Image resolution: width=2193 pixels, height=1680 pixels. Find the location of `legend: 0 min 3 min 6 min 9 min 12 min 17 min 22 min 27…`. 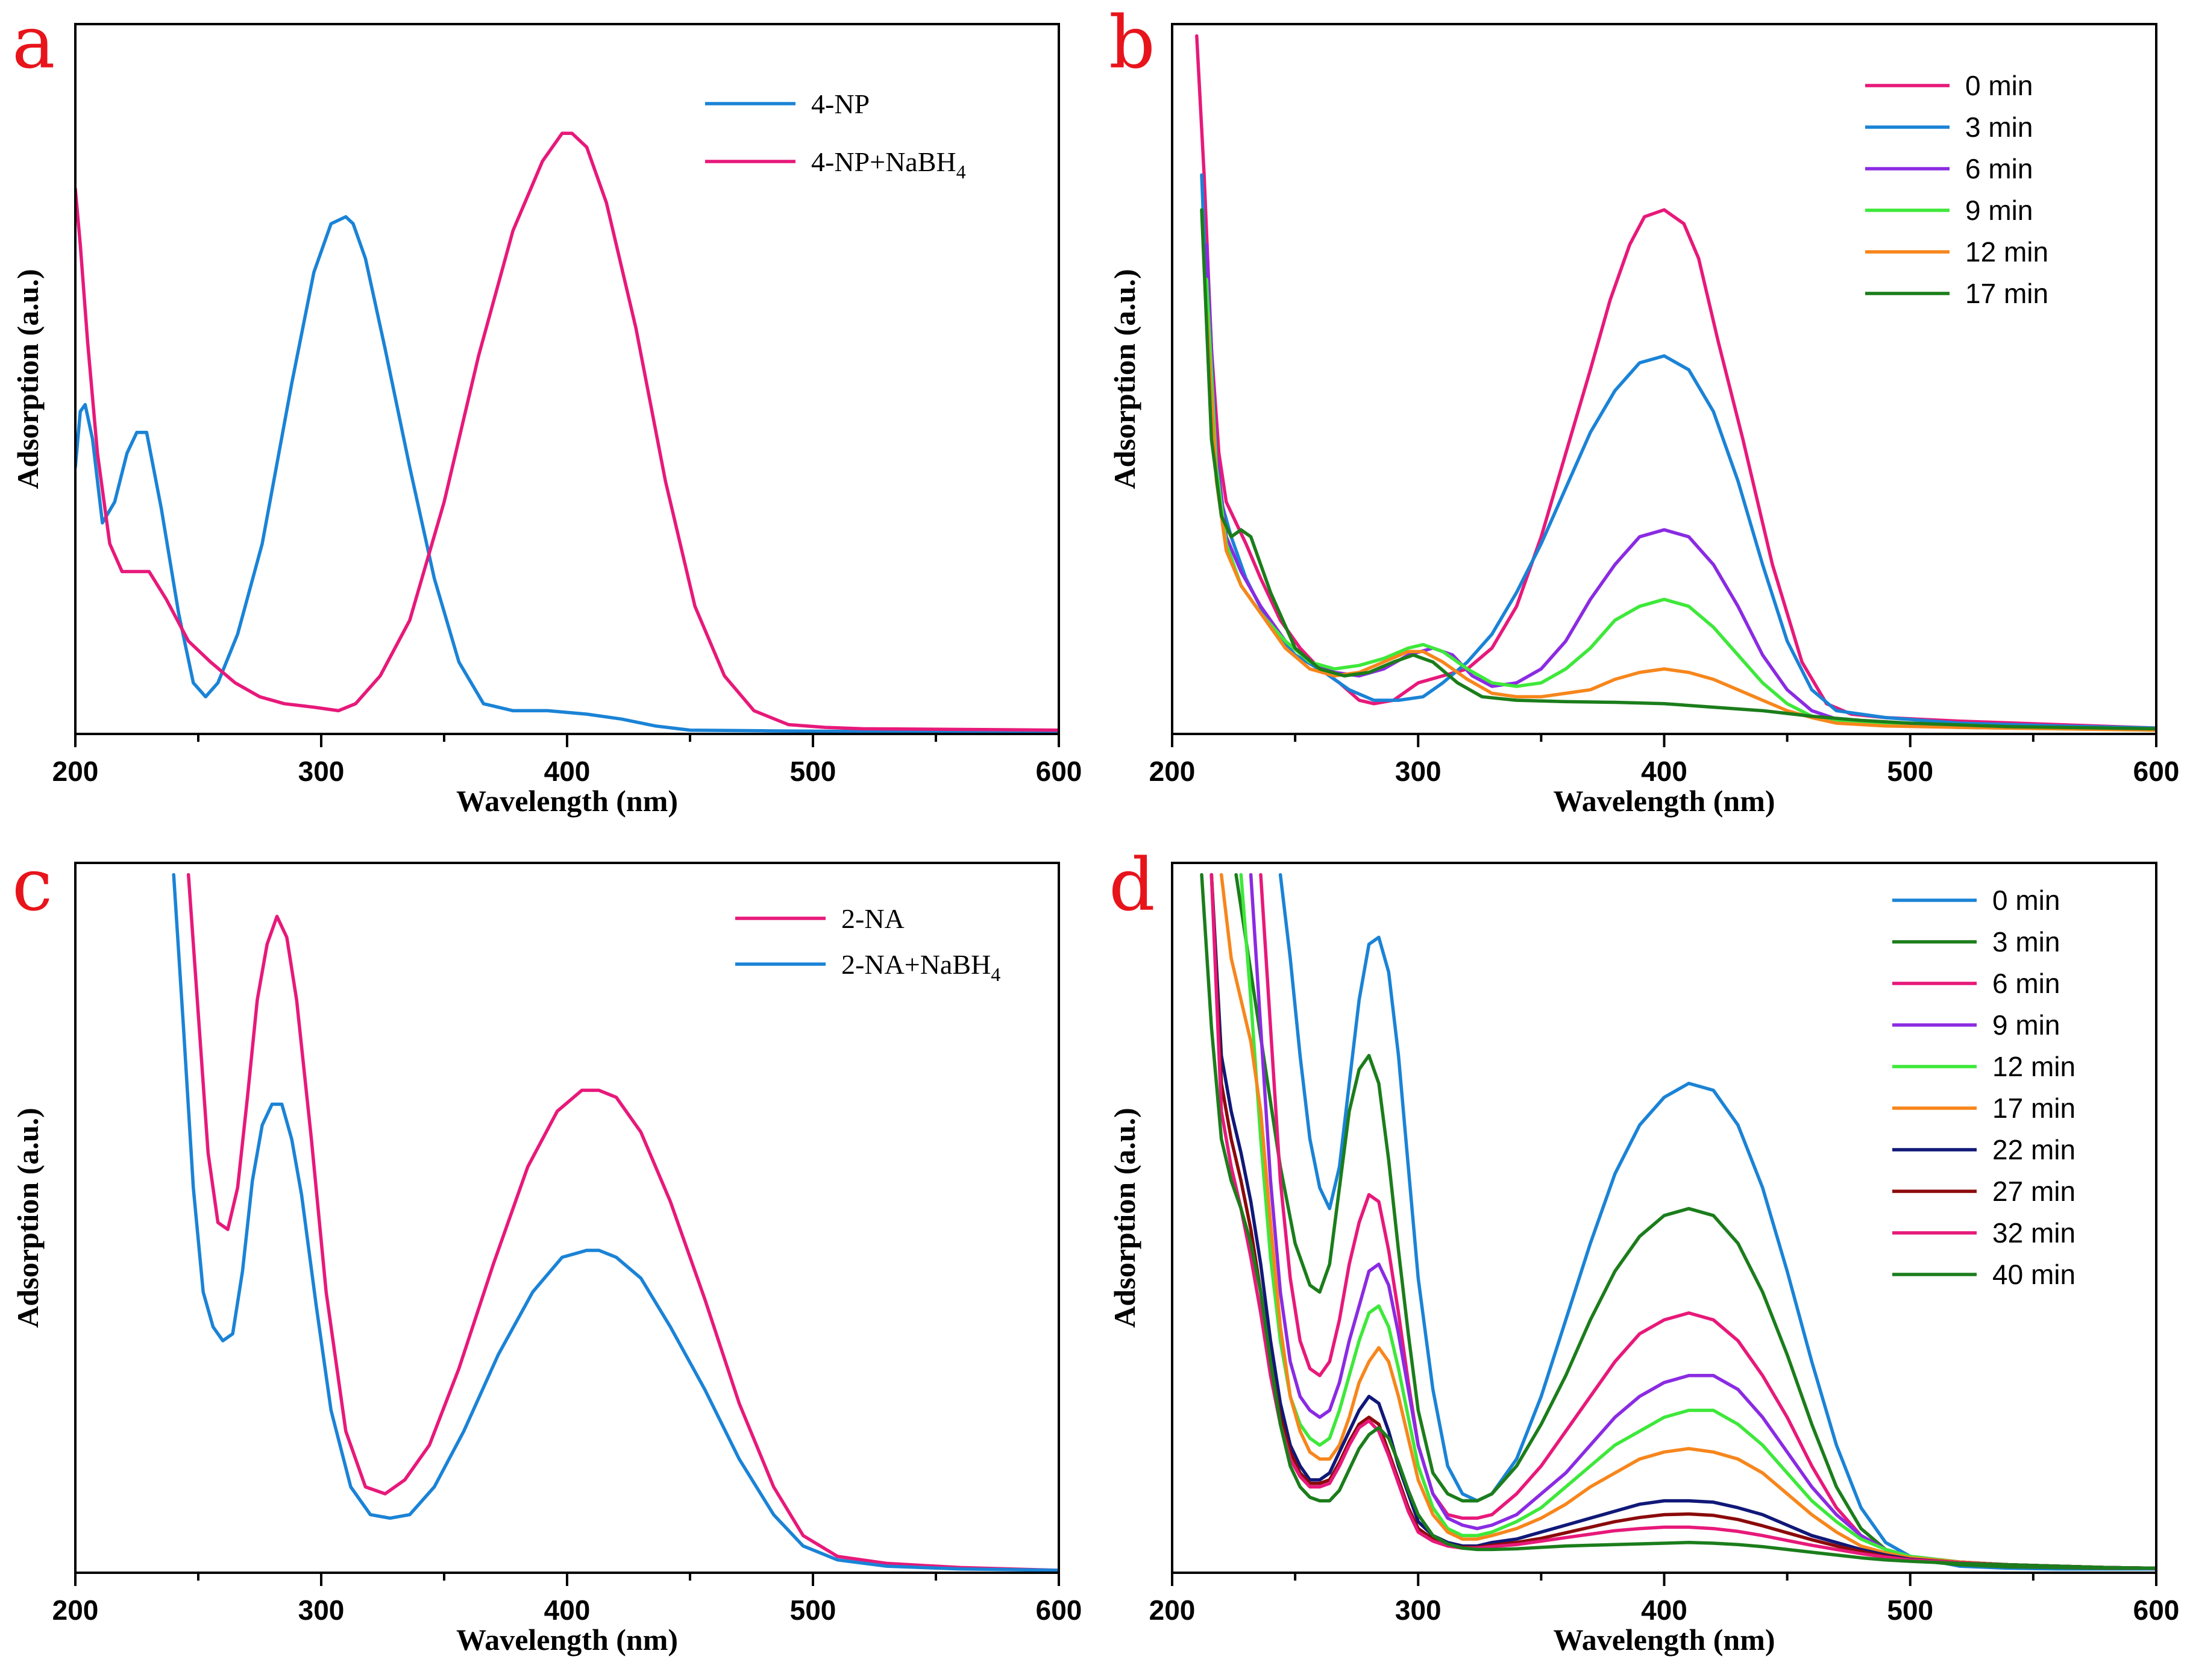

legend: 0 min 3 min 6 min 9 min 12 min 17 min 22 min 27… is located at coordinates (1984, 1087).